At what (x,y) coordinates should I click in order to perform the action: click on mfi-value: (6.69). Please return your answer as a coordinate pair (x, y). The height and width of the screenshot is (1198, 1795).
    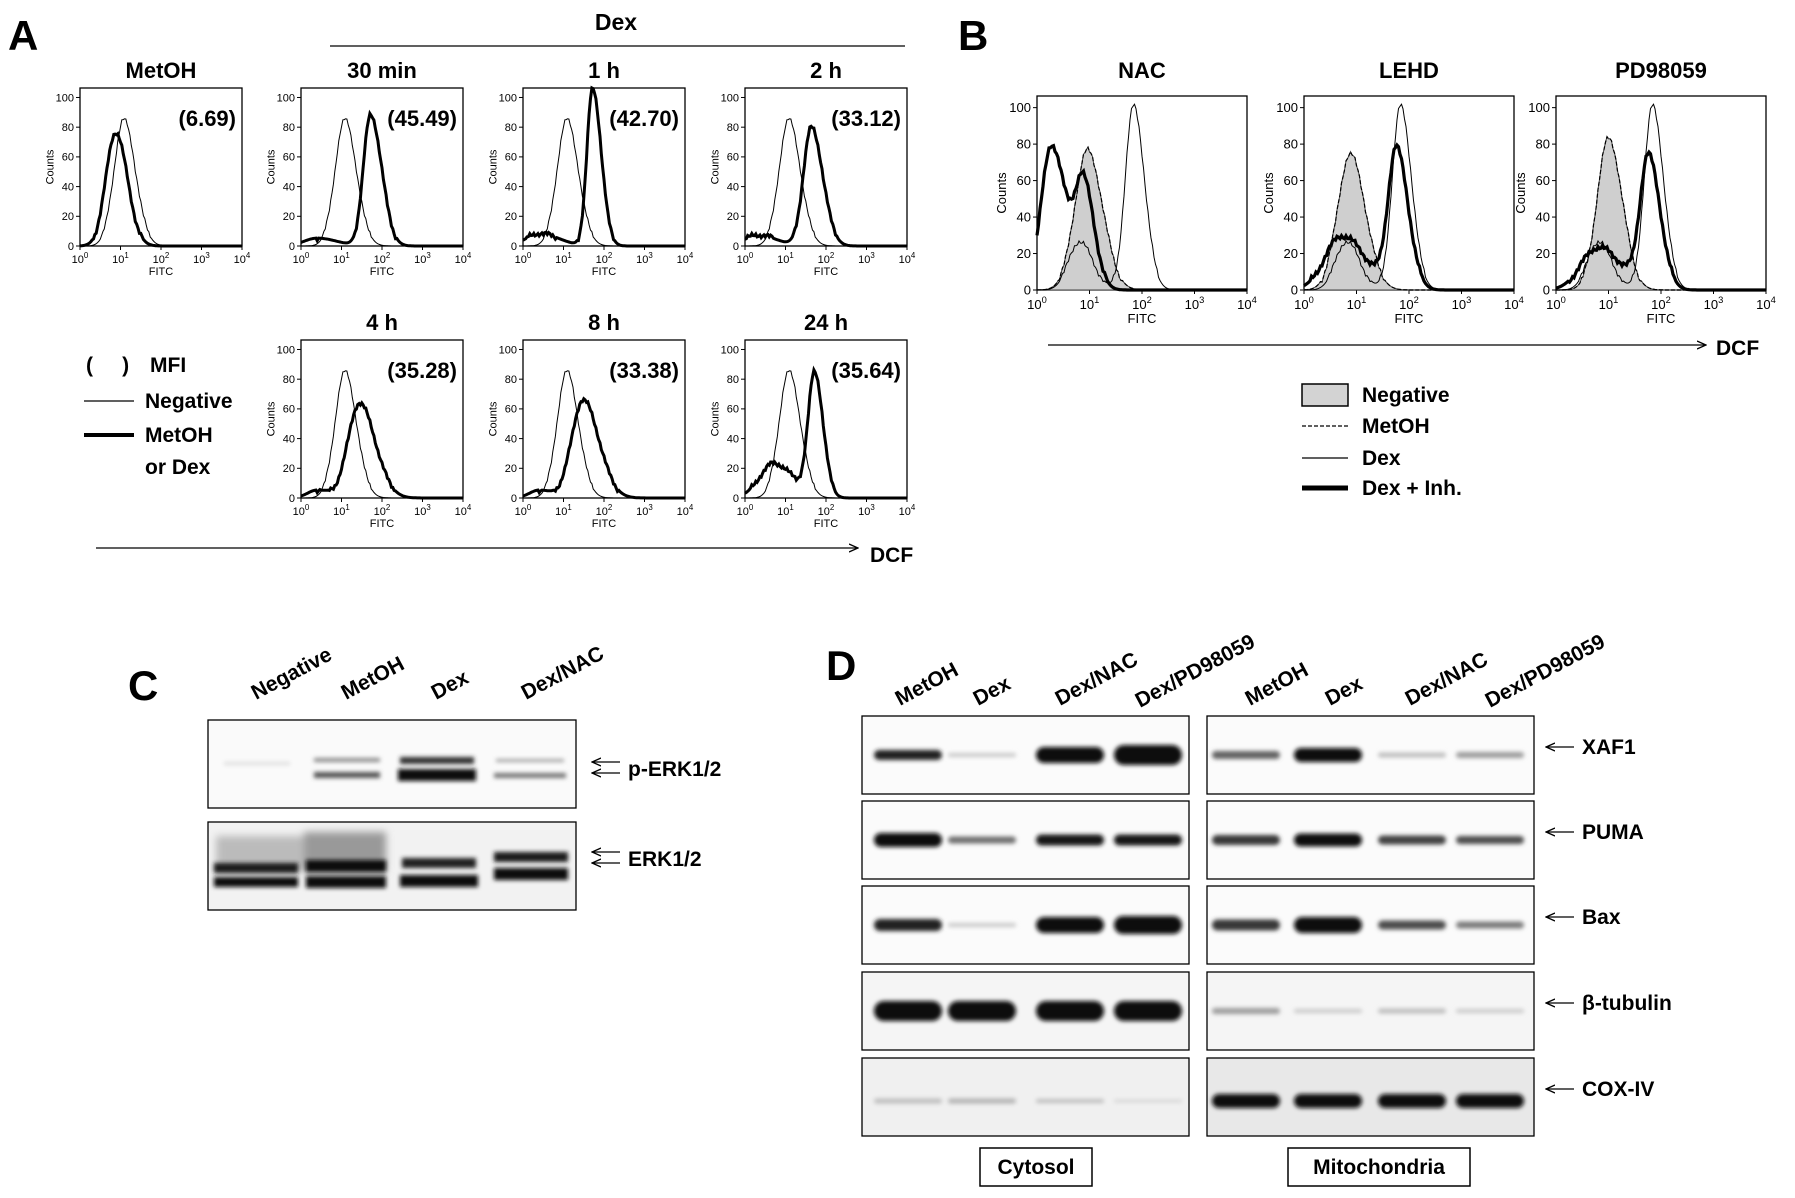
    Looking at the image, I should click on (207, 118).